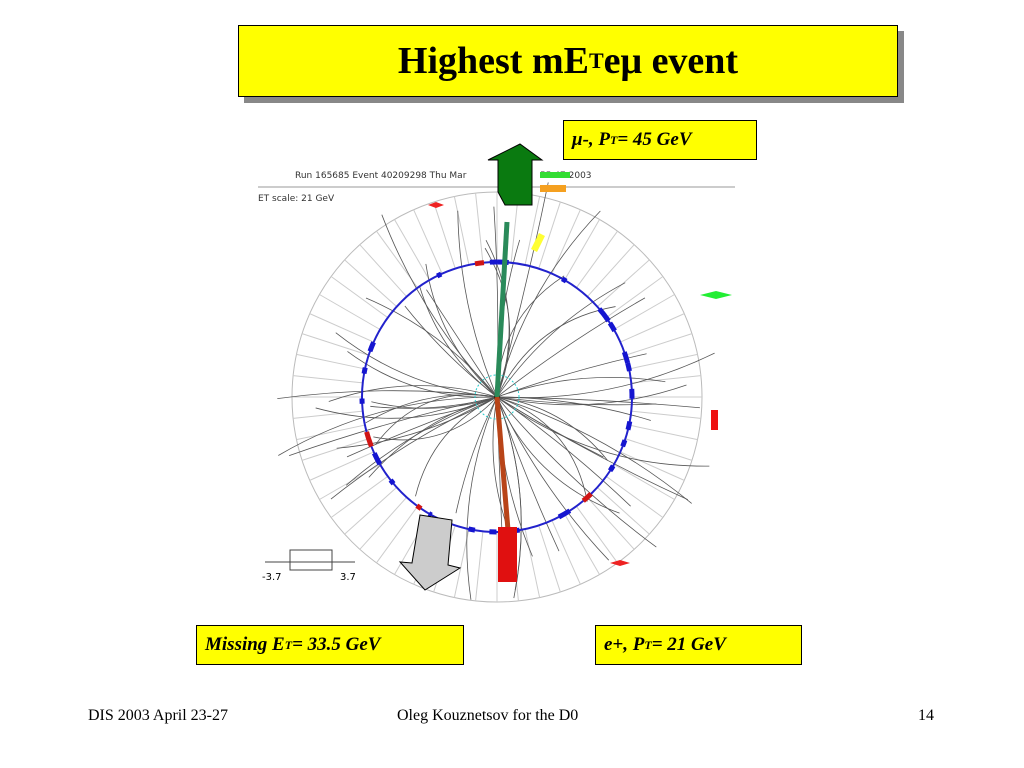 The height and width of the screenshot is (768, 1024). I want to click on legend-box, so click(311, 560).